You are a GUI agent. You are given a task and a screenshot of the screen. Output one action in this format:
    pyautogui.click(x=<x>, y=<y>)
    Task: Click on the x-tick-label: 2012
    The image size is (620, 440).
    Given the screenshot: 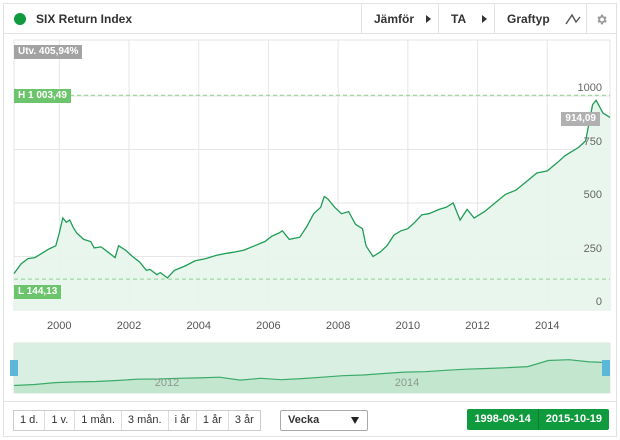 What is the action you would take?
    pyautogui.click(x=477, y=326)
    